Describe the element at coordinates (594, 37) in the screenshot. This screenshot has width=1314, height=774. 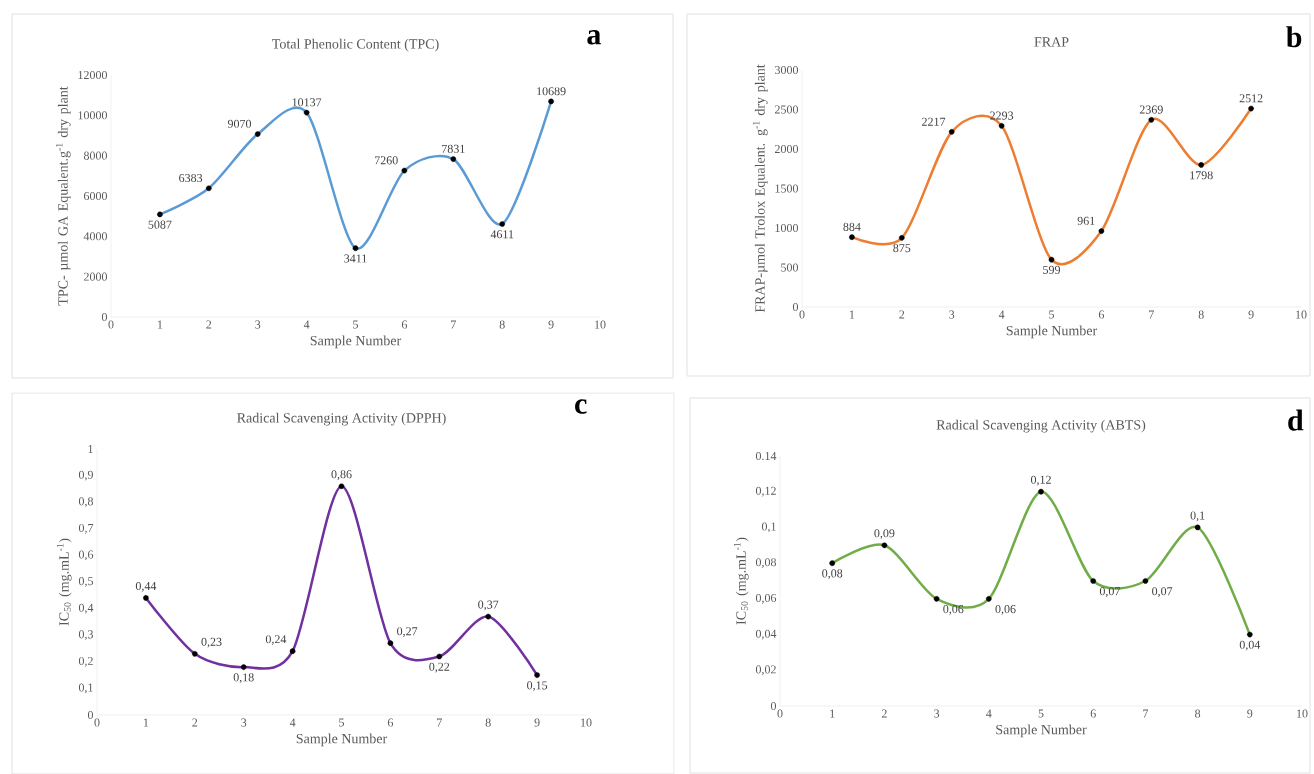
I see `text: a` at that location.